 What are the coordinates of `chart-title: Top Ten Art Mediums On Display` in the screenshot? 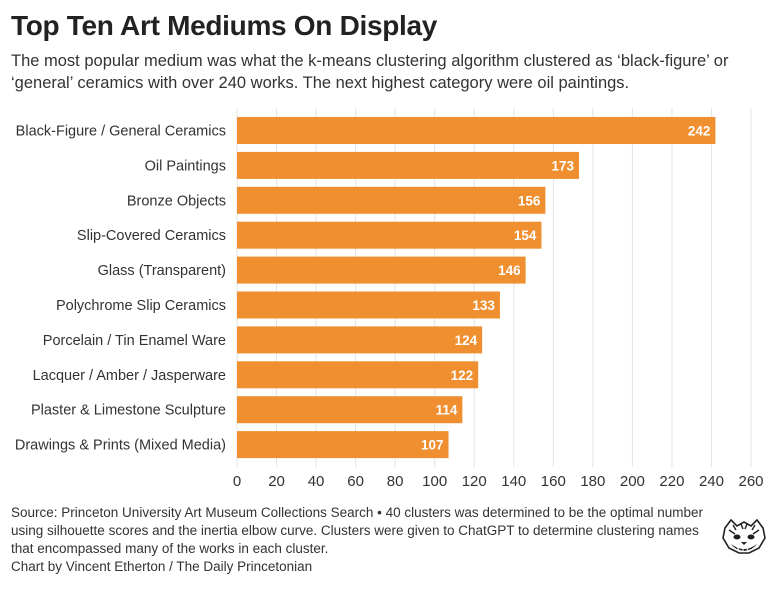 It's located at (224, 25).